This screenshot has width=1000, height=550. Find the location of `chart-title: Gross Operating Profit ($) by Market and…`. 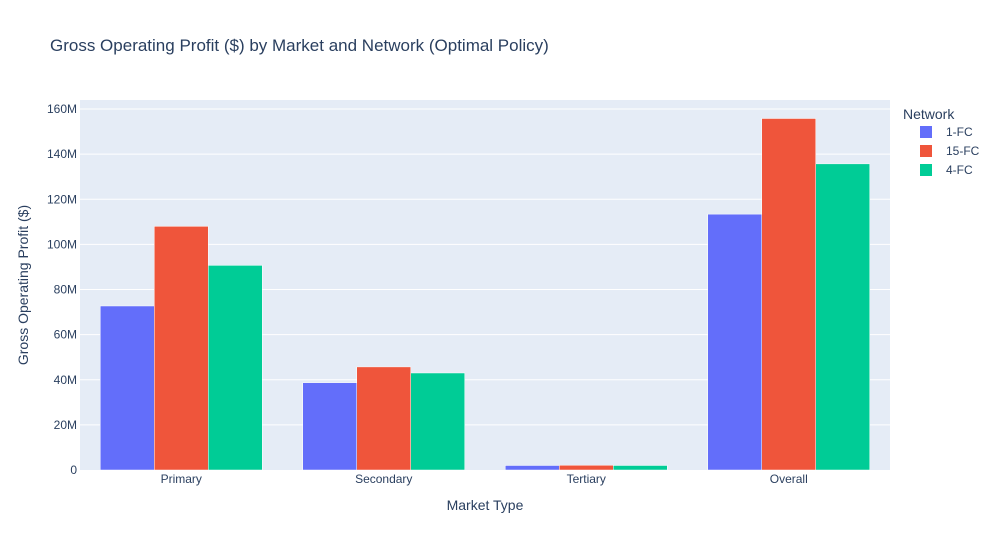

chart-title: Gross Operating Profit ($) by Market and… is located at coordinates (299, 45).